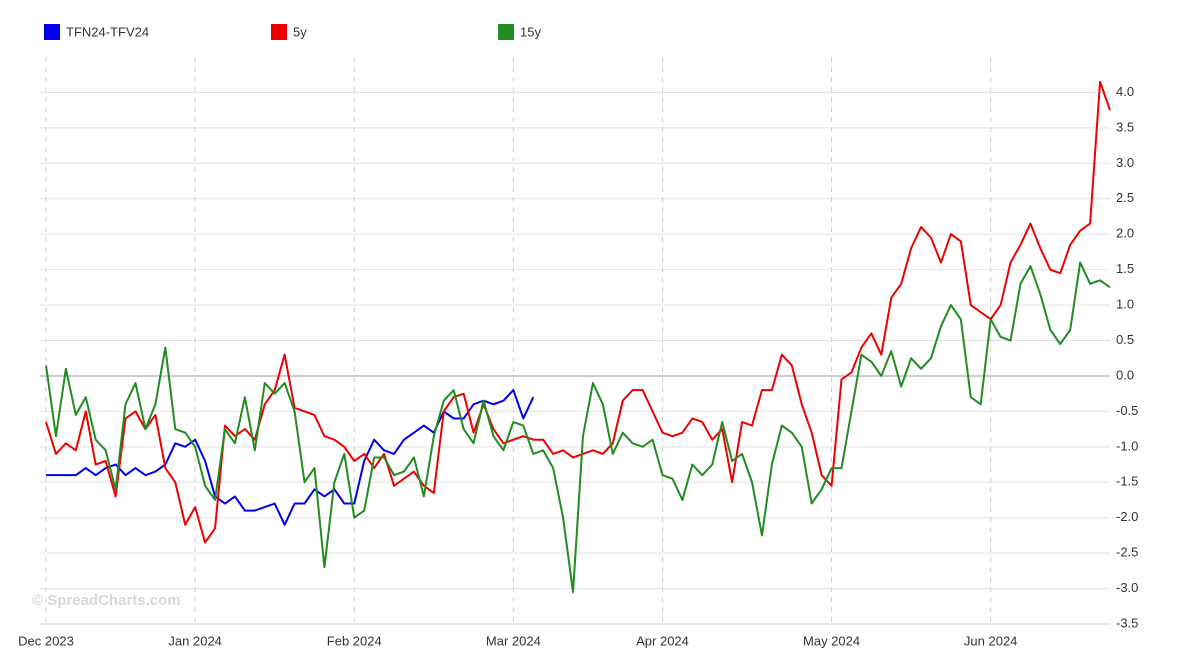 This screenshot has width=1200, height=664. Describe the element at coordinates (46, 640) in the screenshot. I see `x-tick-label: Dec 2023` at that location.